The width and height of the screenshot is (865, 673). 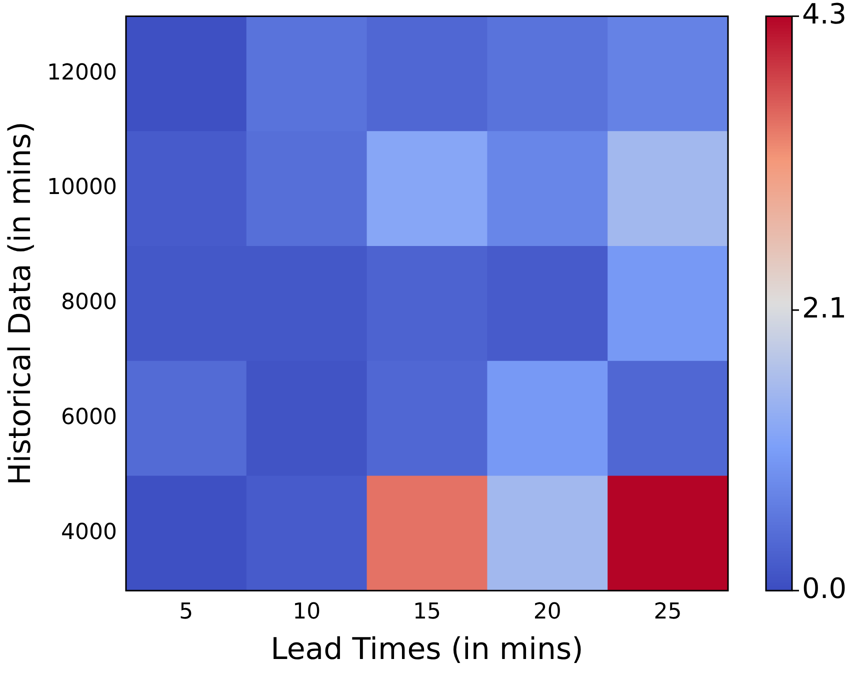 I want to click on x-tick-label: 15, so click(x=426, y=612).